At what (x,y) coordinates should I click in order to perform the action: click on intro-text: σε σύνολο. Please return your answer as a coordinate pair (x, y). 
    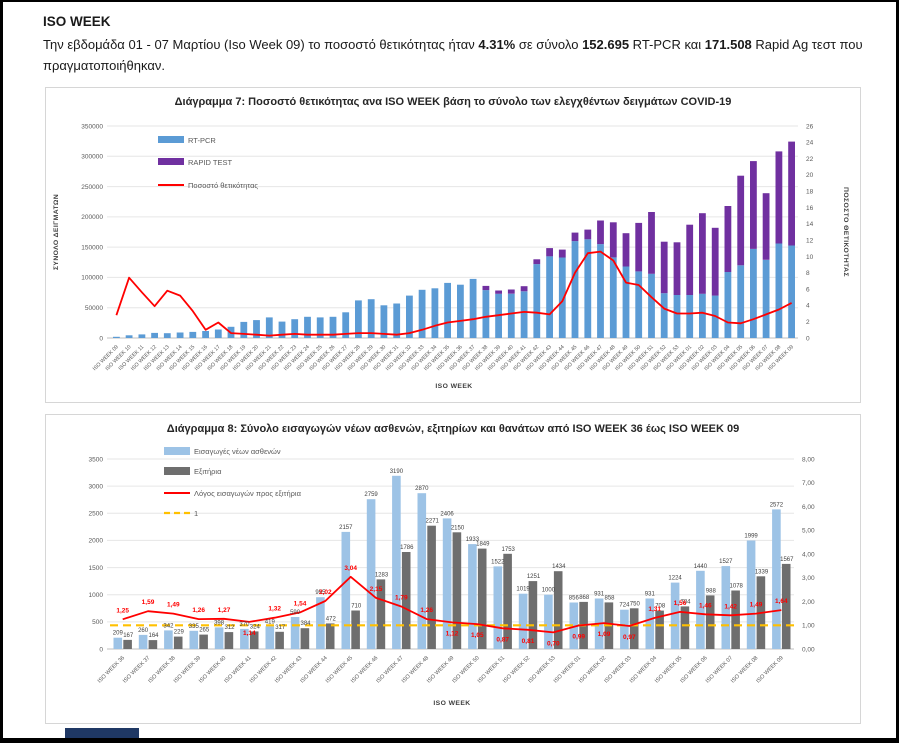
    Looking at the image, I should click on (549, 44).